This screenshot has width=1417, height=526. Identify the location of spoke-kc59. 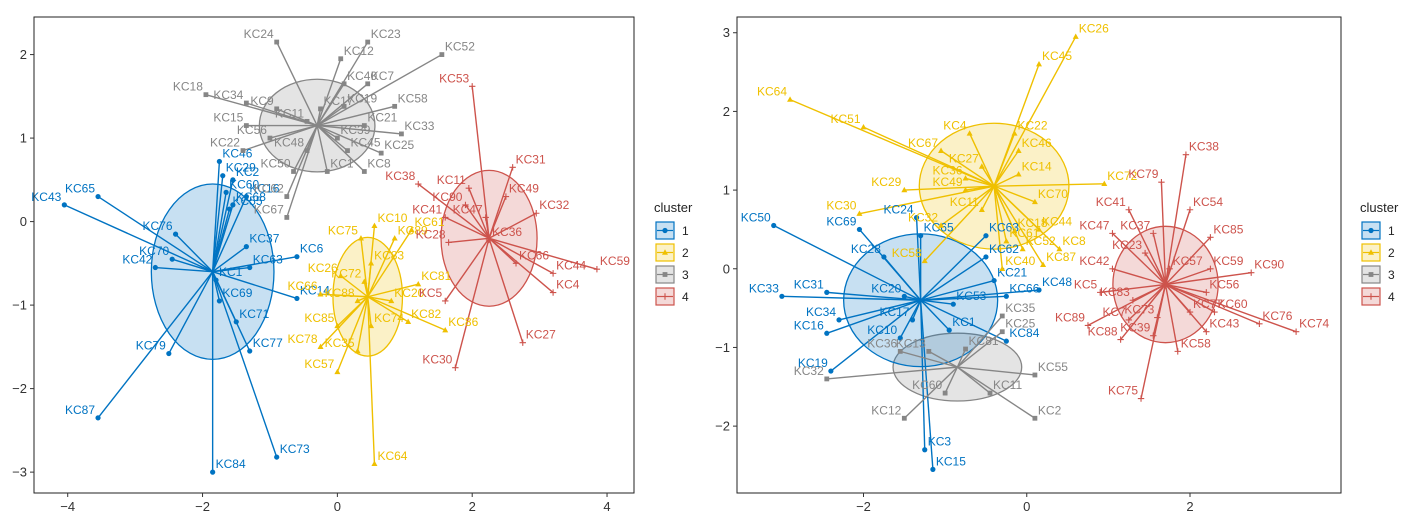
(1188, 277).